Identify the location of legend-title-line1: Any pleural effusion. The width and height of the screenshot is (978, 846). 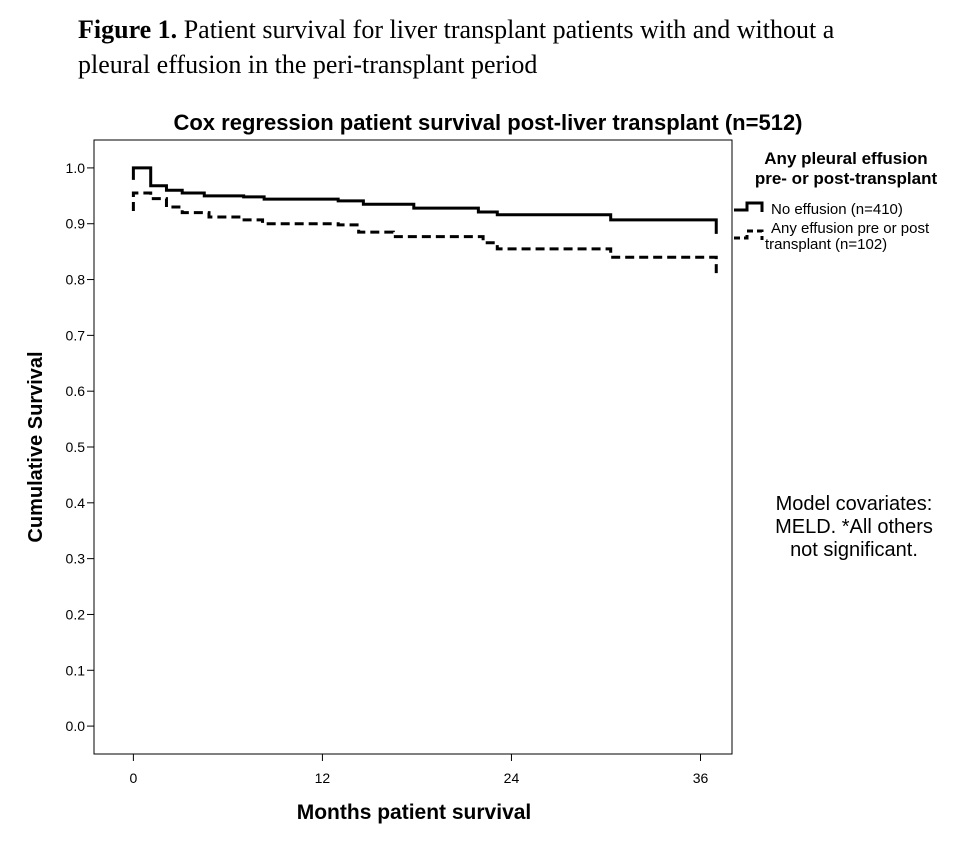
(845, 158).